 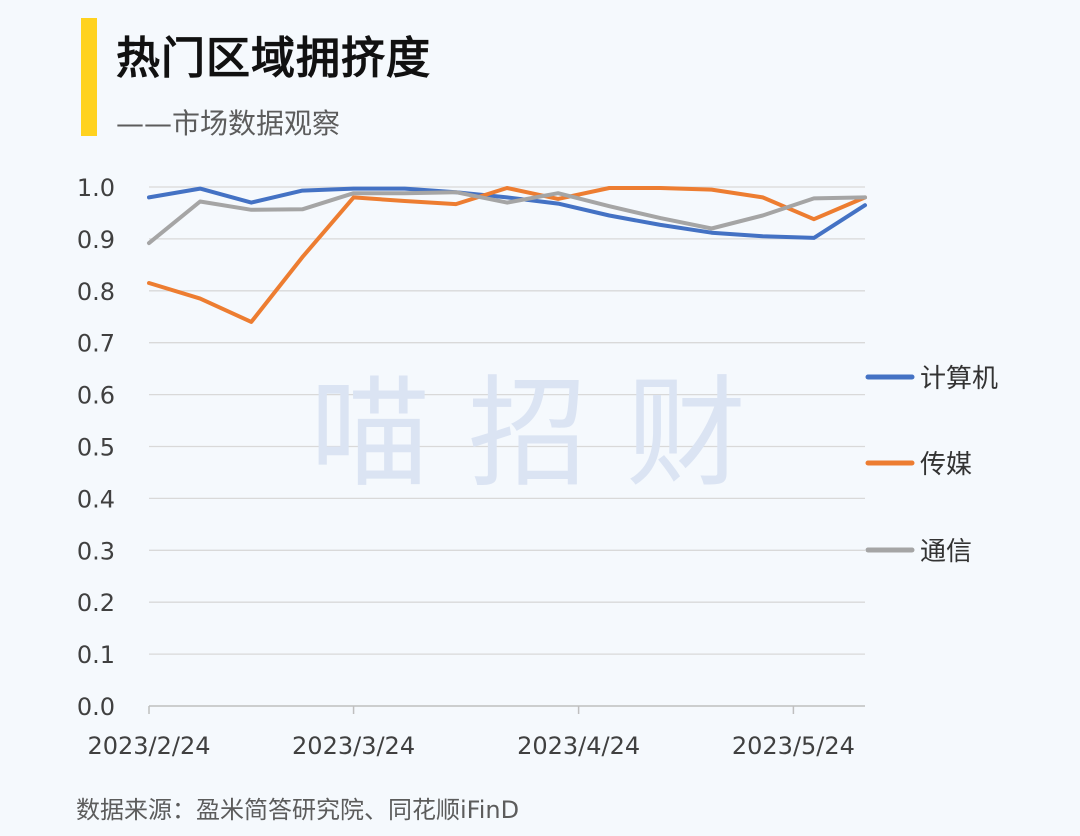 What do you see at coordinates (96, 448) in the screenshot?
I see `y-tick-label: 0.5` at bounding box center [96, 448].